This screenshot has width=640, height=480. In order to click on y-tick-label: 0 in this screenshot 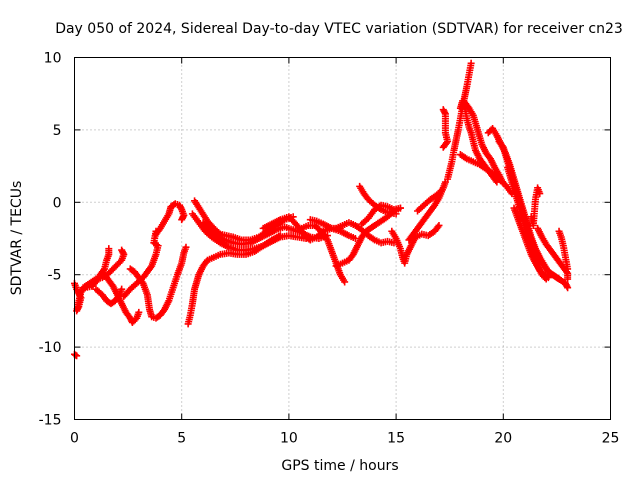, I will do `click(57, 203)`.